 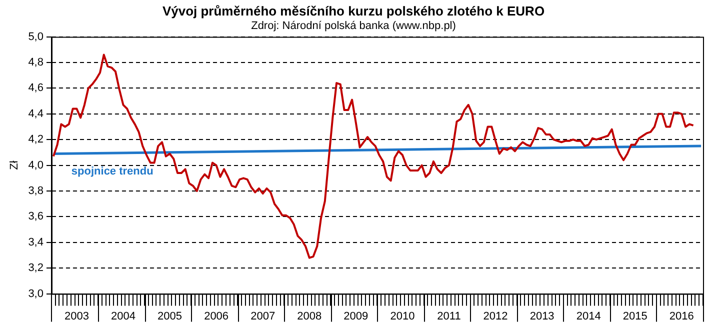 I want to click on x-tick-label: 2008, so click(x=309, y=316).